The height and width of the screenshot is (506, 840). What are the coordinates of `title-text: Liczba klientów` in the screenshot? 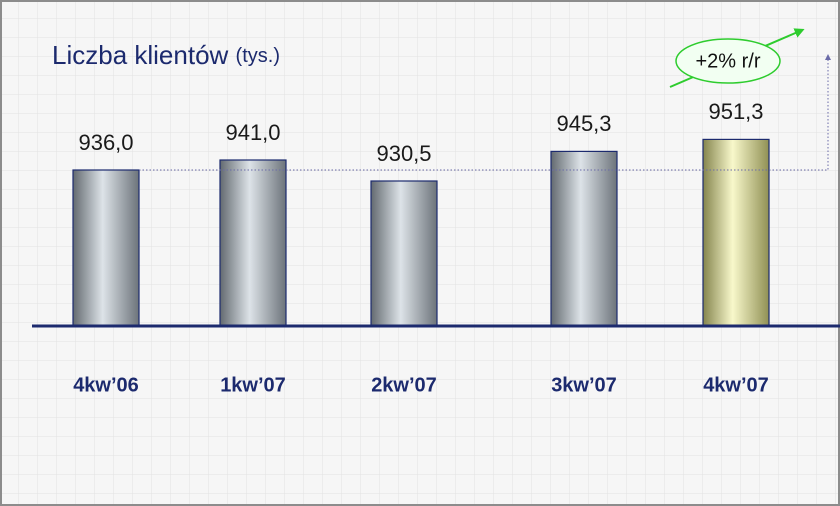 It's located at (140, 55).